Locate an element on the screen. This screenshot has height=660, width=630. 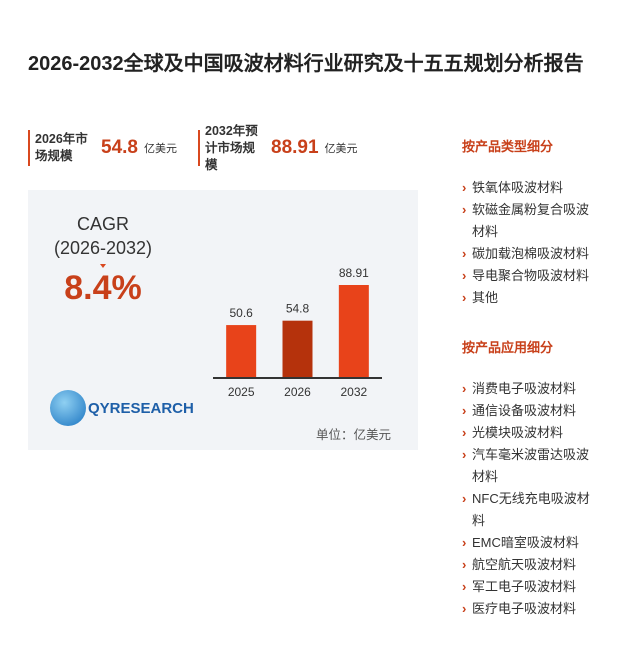
list-item: 通信设备吸波材料 is located at coordinates (529, 411).